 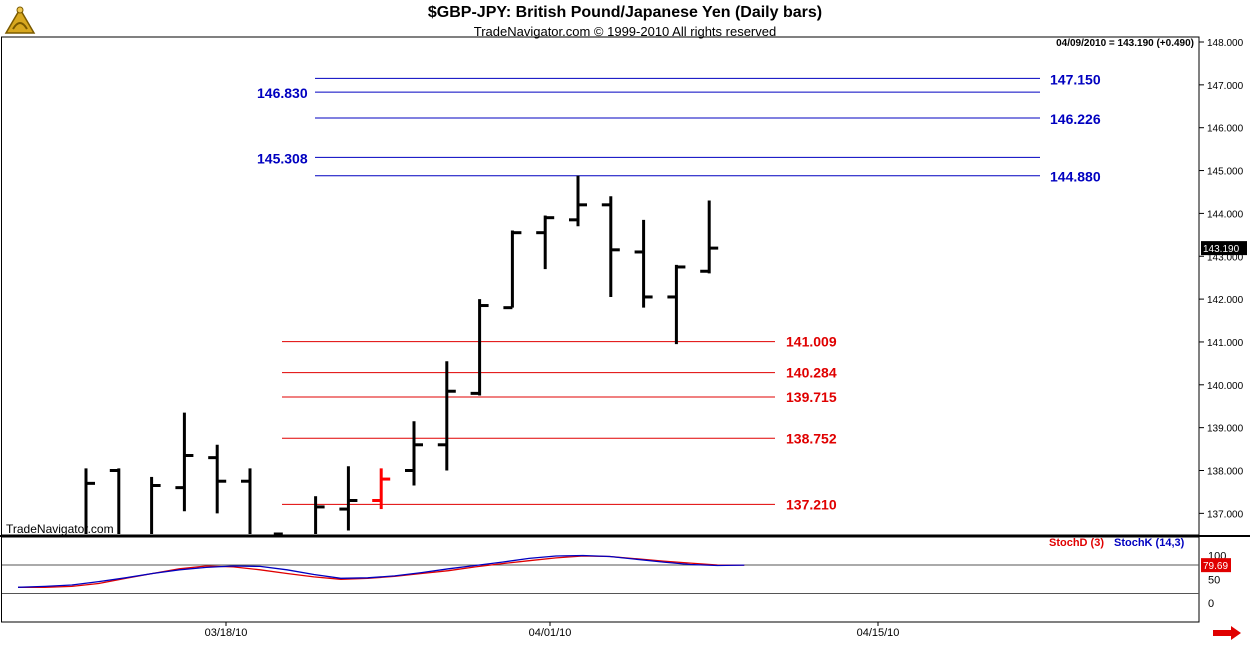 I want to click on legend-stochd: StochD (3), so click(x=1076, y=543).